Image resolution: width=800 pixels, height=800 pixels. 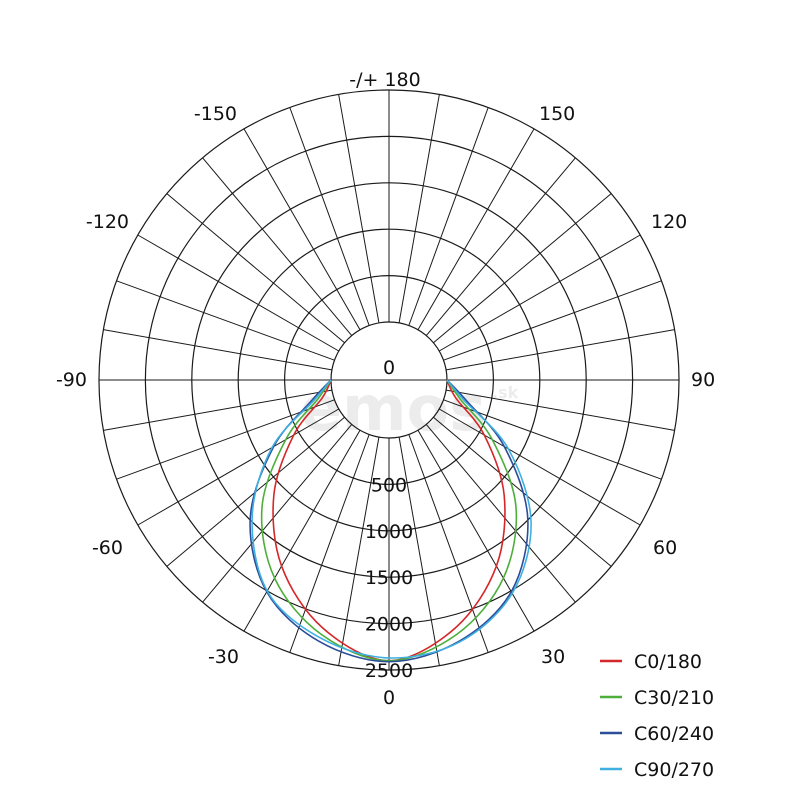 I want to click on radial-tick-labels: 0 500 1000 1500 2000 2500, so click(x=389, y=519).